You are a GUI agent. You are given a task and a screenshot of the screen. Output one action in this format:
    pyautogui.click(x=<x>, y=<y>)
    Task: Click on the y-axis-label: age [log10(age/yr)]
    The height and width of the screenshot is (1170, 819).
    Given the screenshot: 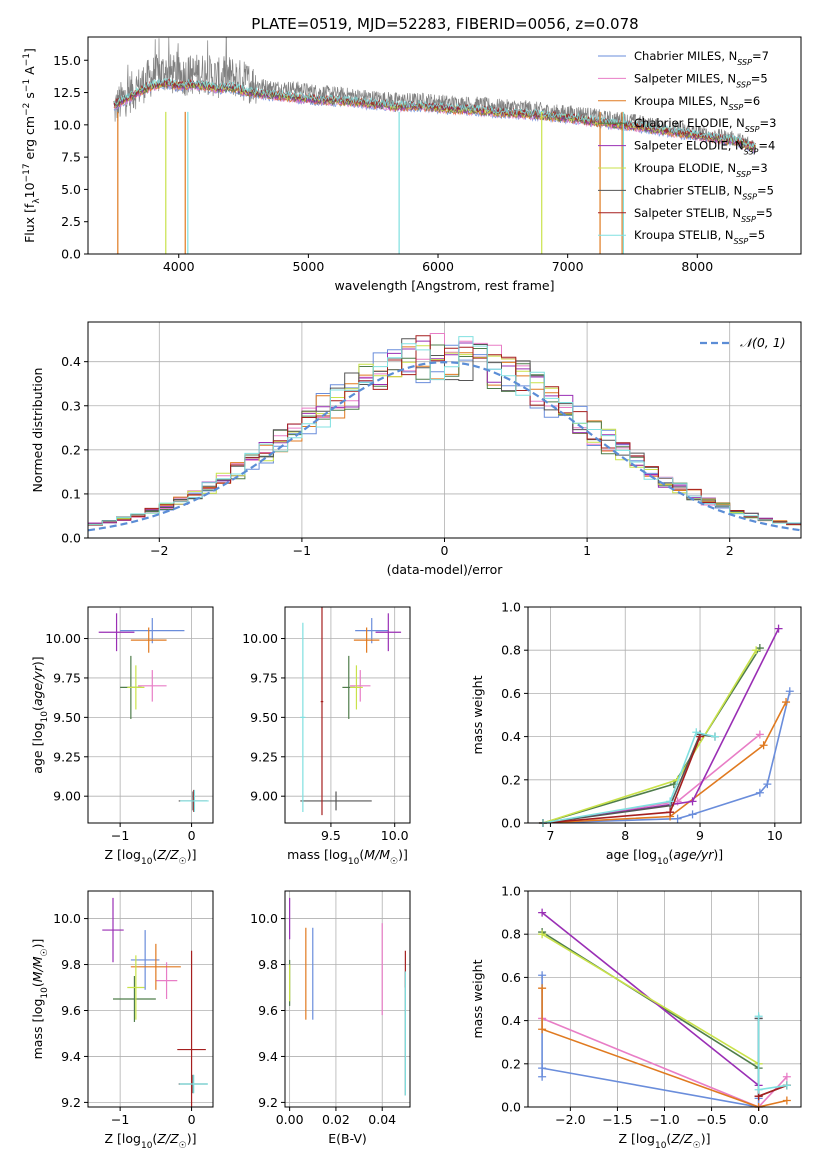 What is the action you would take?
    pyautogui.click(x=40, y=714)
    